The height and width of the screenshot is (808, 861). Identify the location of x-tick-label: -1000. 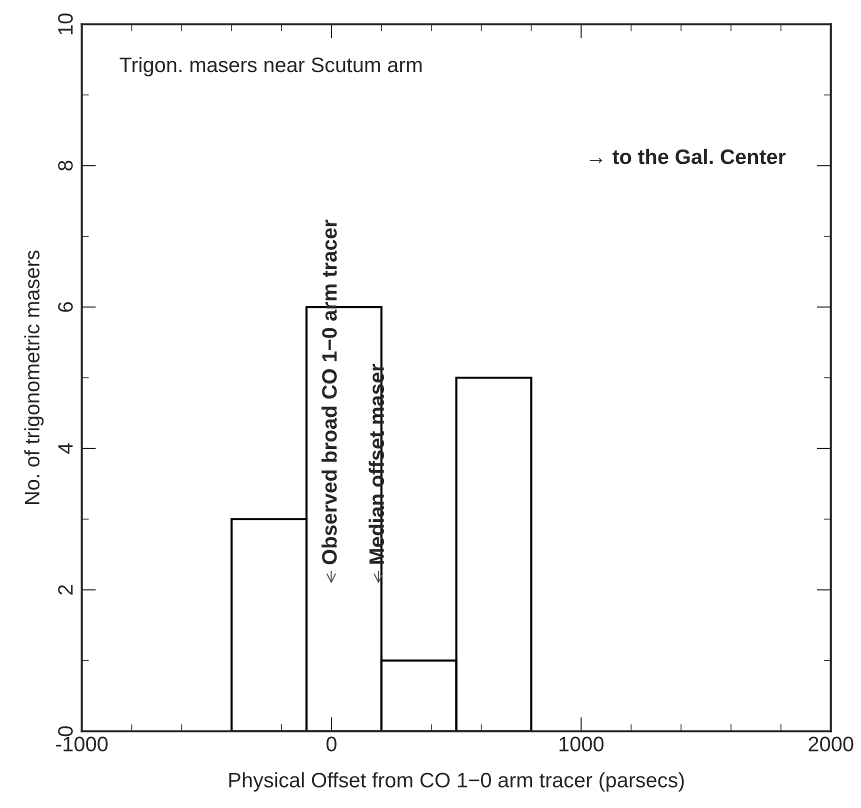
(82, 744).